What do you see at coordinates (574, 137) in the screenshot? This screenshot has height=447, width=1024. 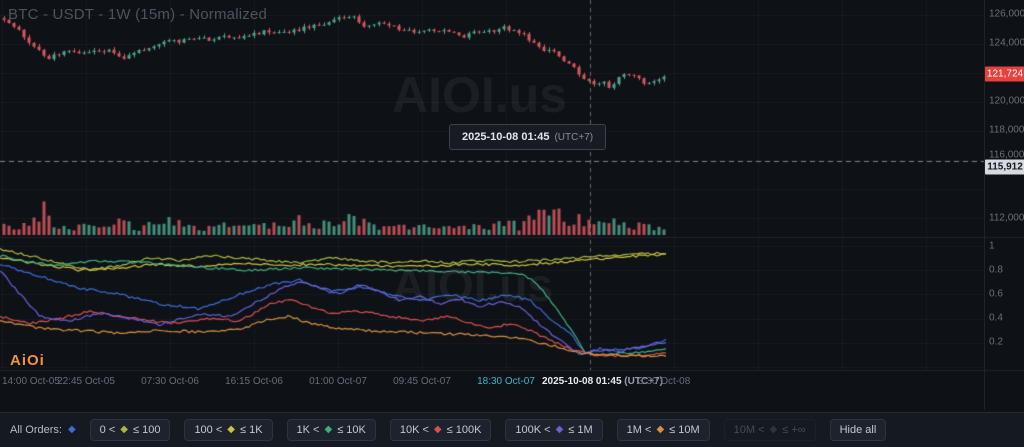 I see `tooltip-timezone: (UTC+7)` at bounding box center [574, 137].